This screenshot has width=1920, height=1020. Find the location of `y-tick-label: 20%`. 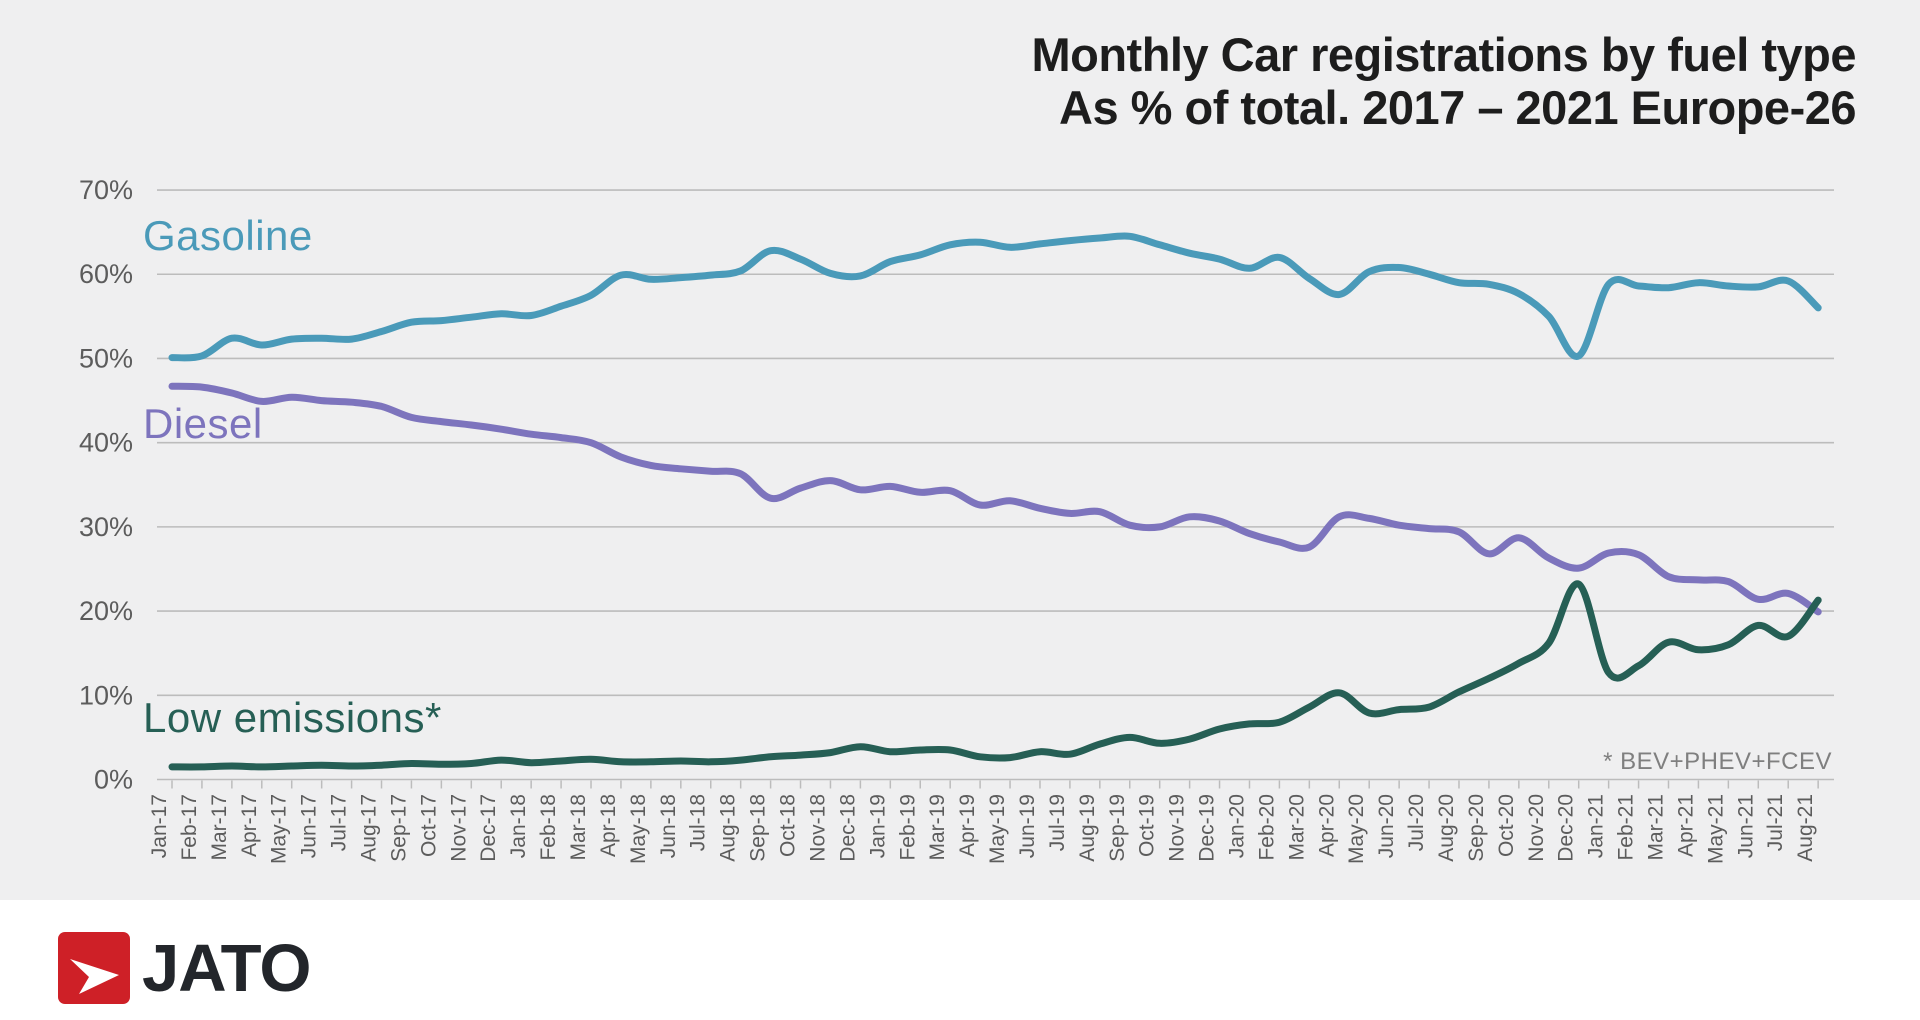

y-tick-label: 20% is located at coordinates (106, 611).